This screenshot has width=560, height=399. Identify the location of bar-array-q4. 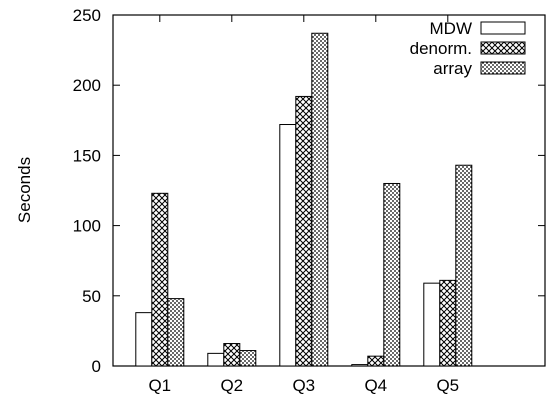
(392, 274).